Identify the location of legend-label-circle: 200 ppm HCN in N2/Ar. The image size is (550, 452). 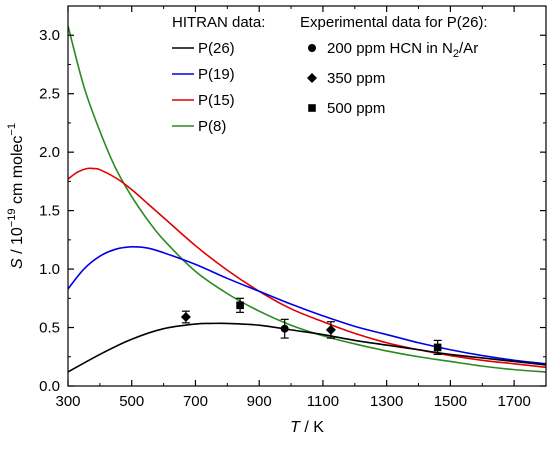
(402, 50).